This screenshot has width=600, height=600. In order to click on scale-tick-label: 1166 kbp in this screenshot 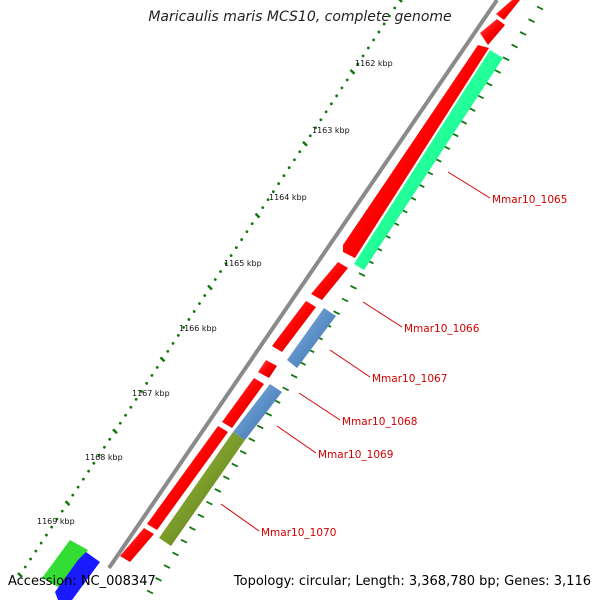, I will do `click(198, 328)`.